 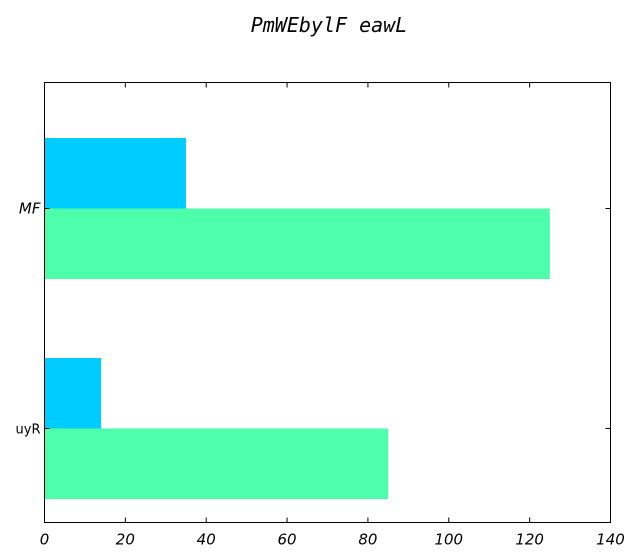 I want to click on chart-title: PmWEbylF eawL, so click(x=329, y=25).